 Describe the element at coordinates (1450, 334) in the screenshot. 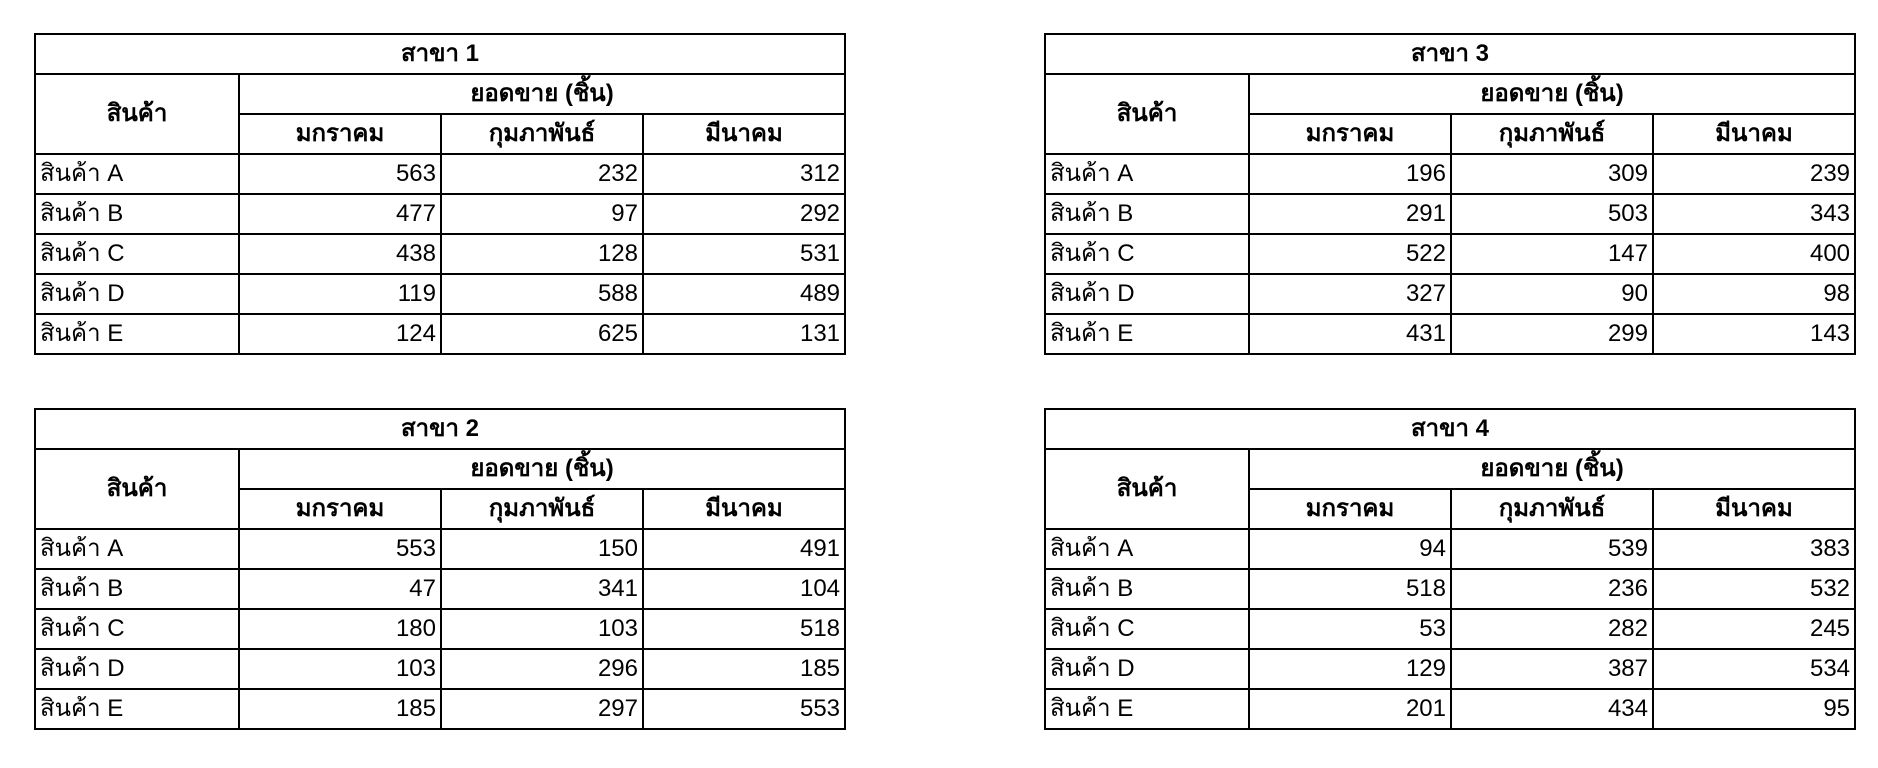

I see `table-row: สินค้า E 431 299 143` at that location.